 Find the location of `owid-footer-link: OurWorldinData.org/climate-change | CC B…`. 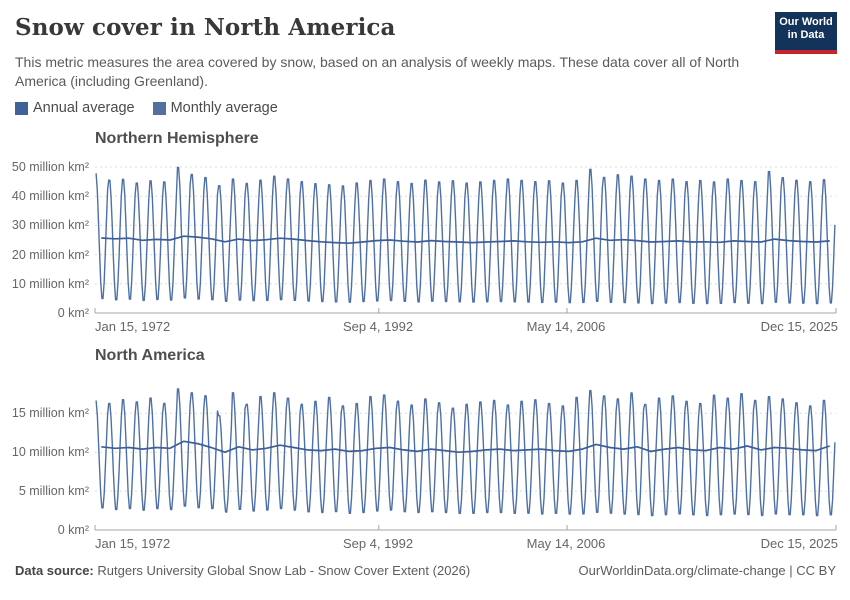

owid-footer-link: OurWorldinData.org/climate-change | CC B… is located at coordinates (707, 570).